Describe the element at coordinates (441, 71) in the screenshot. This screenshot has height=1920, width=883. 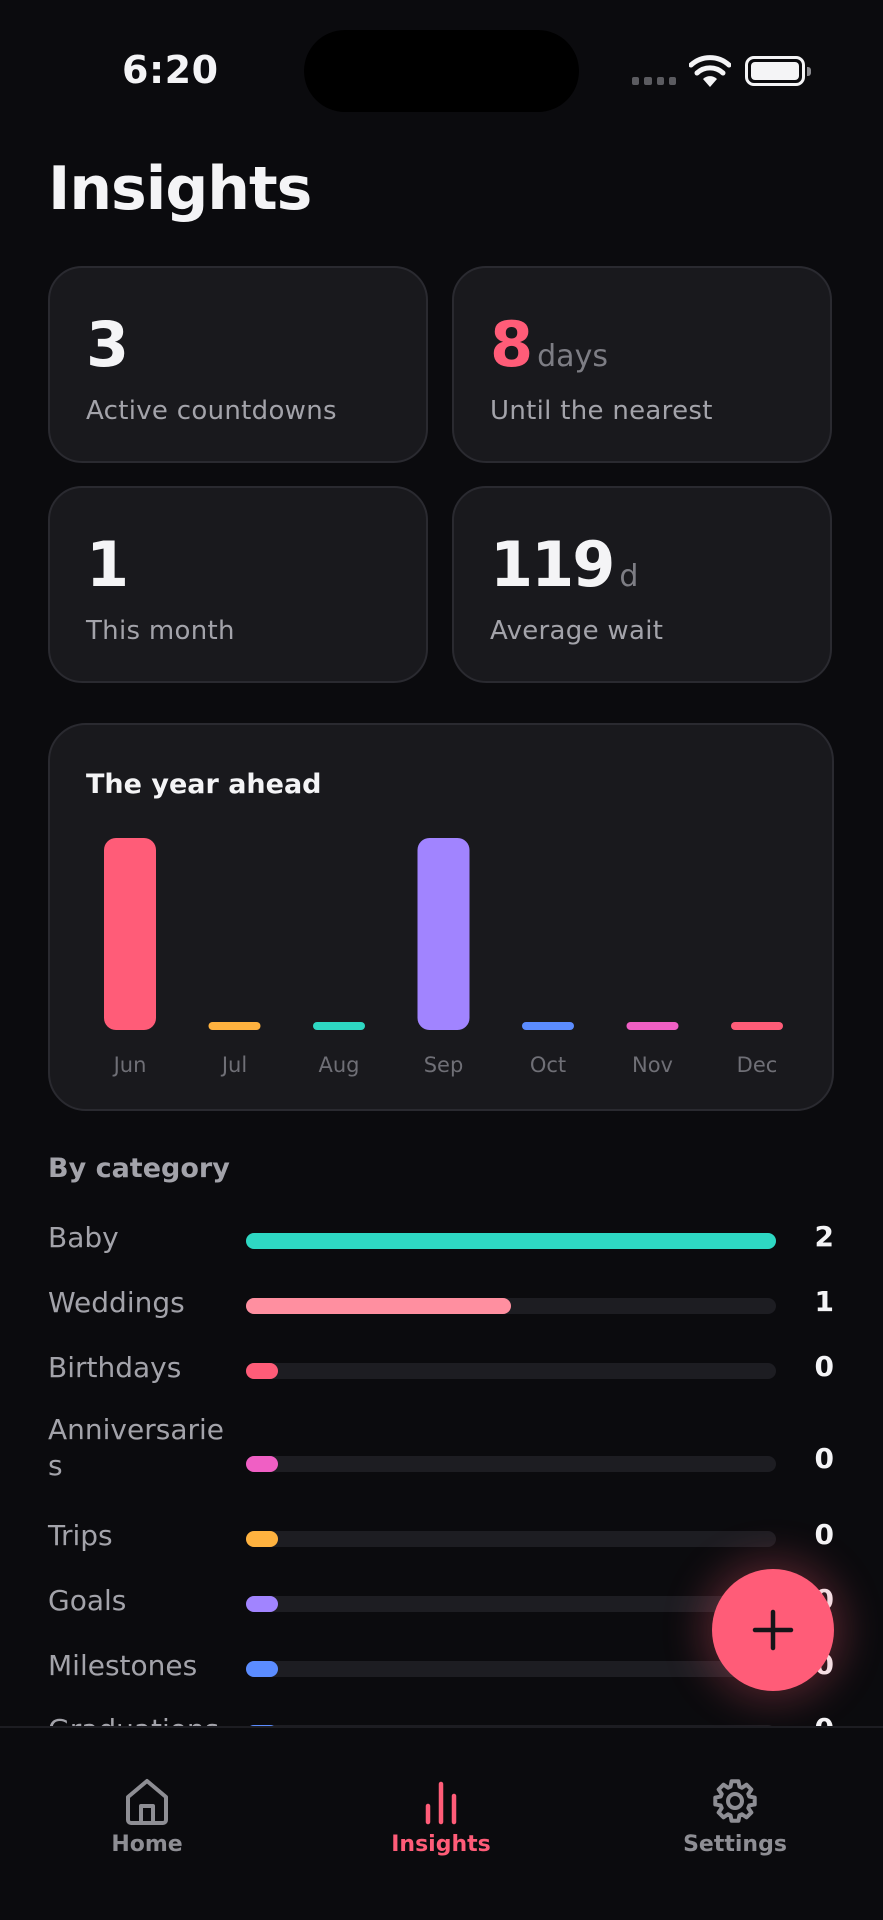
I see `dynamic-island` at that location.